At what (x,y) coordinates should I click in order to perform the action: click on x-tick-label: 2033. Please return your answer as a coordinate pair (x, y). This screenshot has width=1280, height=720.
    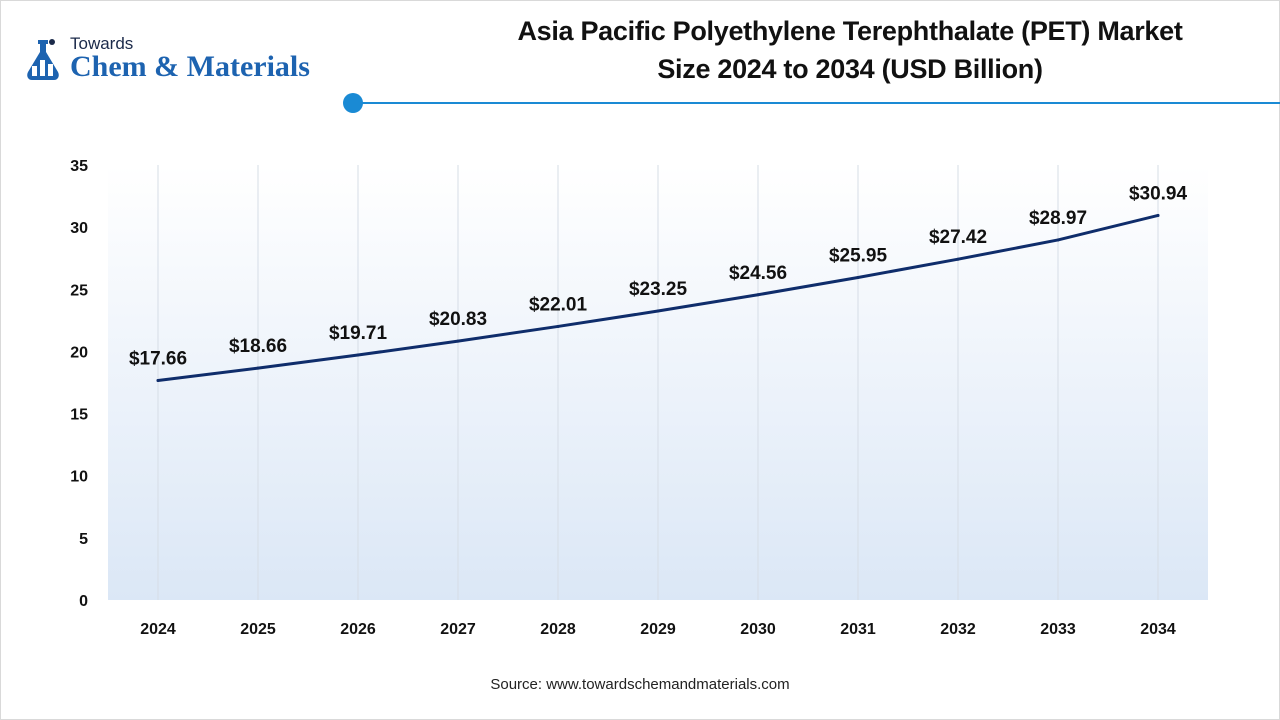
    Looking at the image, I should click on (1058, 629).